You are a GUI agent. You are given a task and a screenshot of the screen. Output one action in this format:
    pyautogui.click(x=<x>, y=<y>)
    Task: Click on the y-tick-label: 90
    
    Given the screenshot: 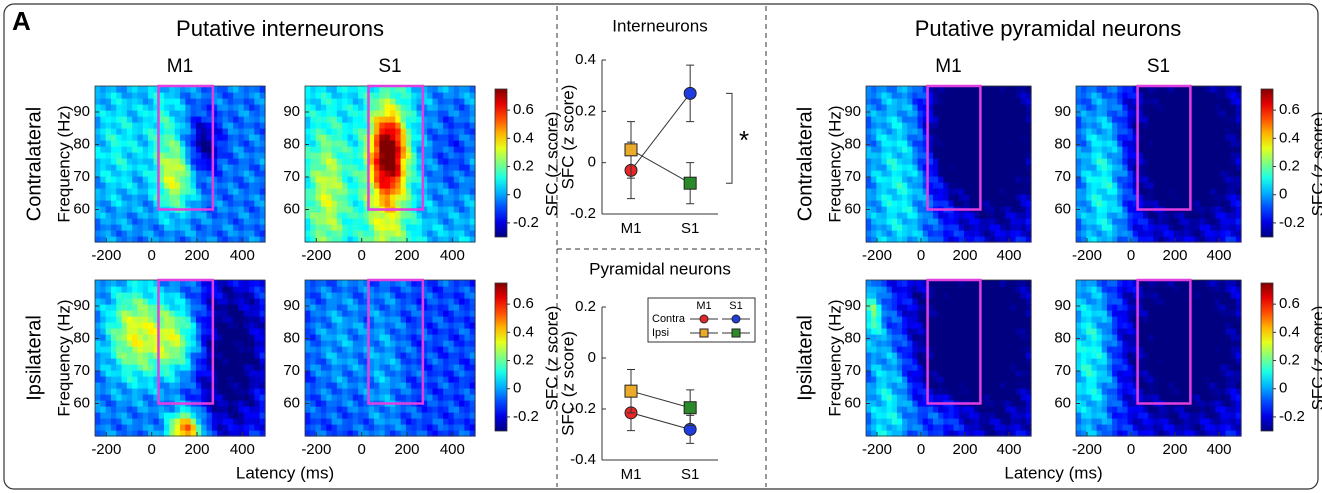 What is the action you would take?
    pyautogui.click(x=852, y=111)
    